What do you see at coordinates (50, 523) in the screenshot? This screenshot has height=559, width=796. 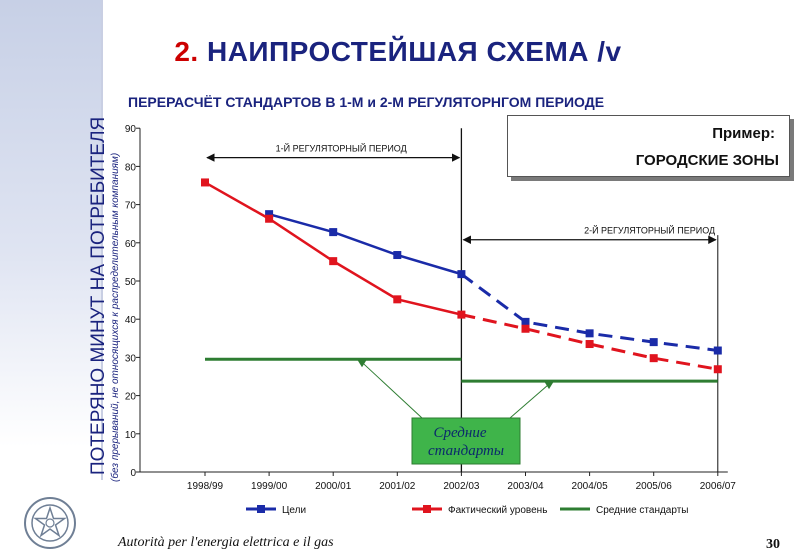 I see `emblem-icon` at bounding box center [50, 523].